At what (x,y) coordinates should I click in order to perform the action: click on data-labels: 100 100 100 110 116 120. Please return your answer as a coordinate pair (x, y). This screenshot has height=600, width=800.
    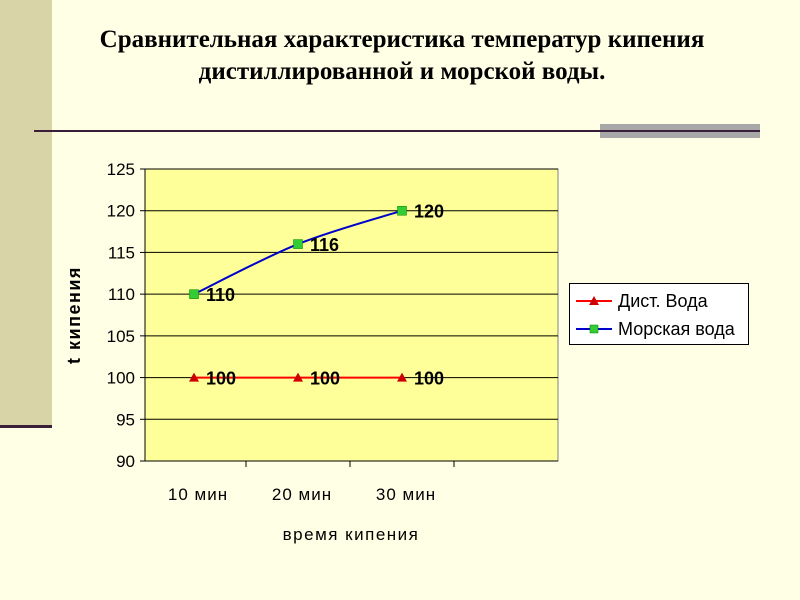
    Looking at the image, I should click on (325, 295).